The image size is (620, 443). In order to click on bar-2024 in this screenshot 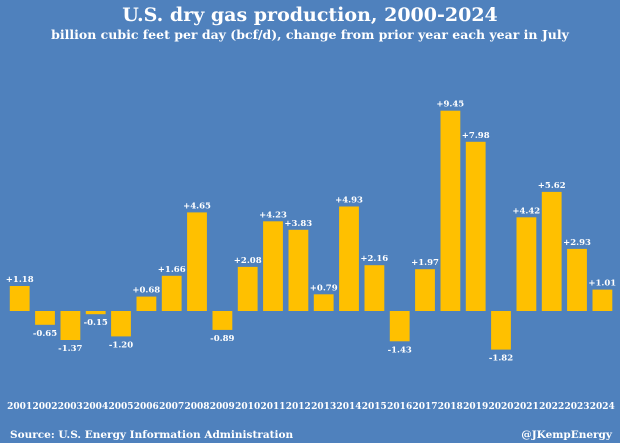, I will do `click(602, 300)`.